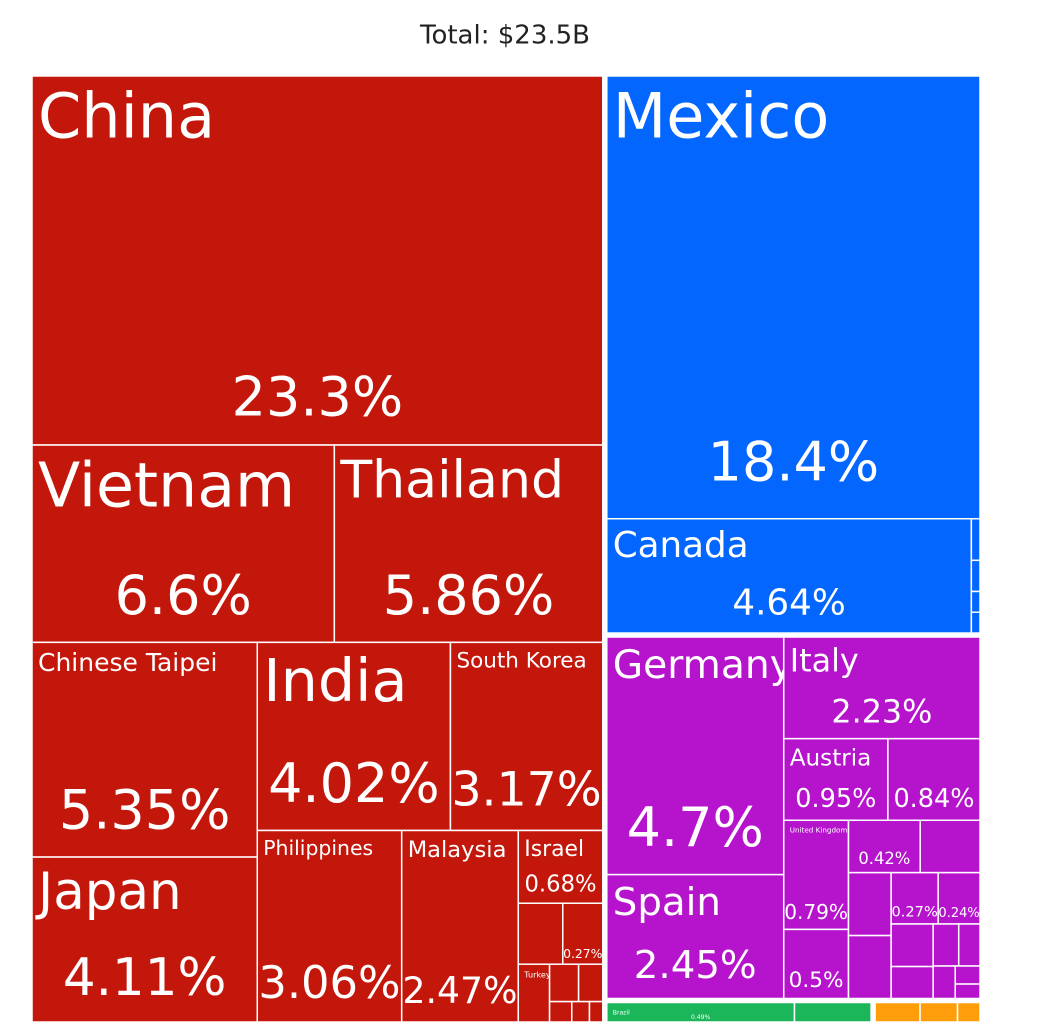 This screenshot has height=1029, width=1040. I want to click on tile-value: 6.6%, so click(183, 595).